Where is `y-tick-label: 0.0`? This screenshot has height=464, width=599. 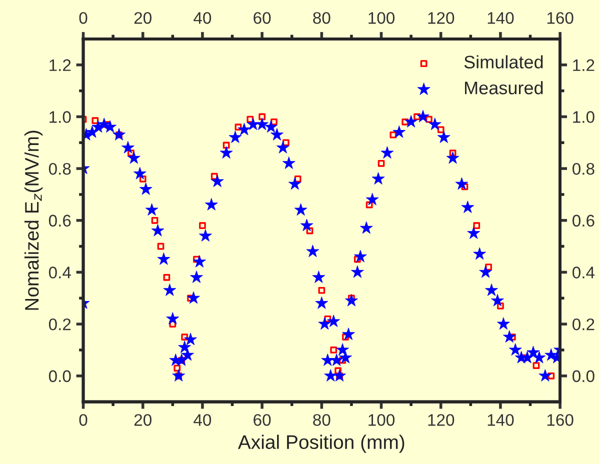
y-tick-label: 0.0 is located at coordinates (59, 376).